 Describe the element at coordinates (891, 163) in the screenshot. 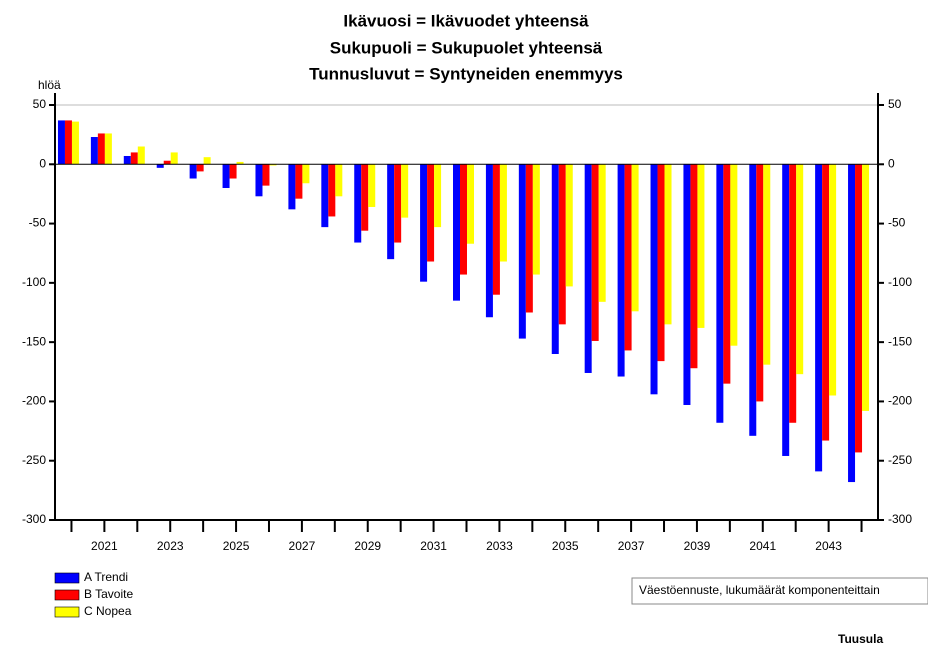

I see `y2-tick-label: 0` at that location.